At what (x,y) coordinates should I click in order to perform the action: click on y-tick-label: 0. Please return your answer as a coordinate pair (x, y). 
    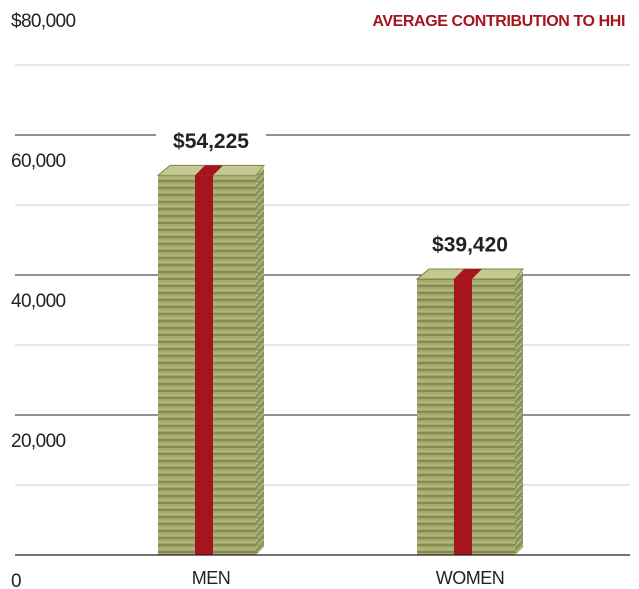
    Looking at the image, I should click on (16, 580).